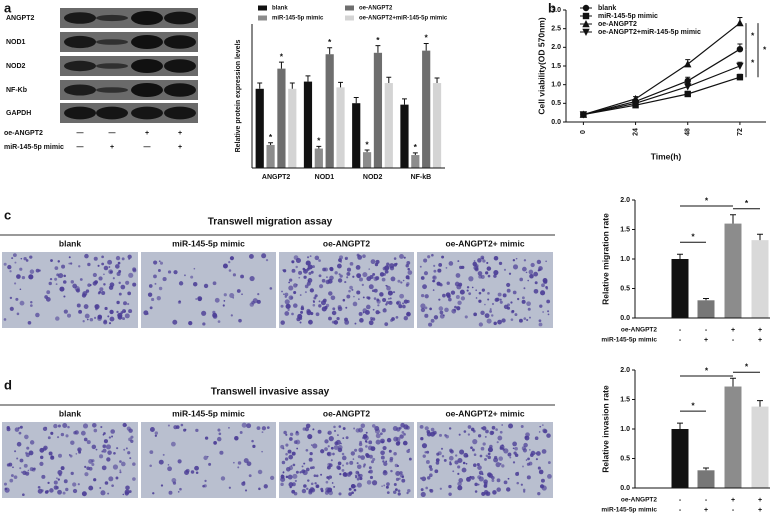 This screenshot has width=783, height=524. Describe the element at coordinates (680, 510) in the screenshot. I see `condition-sign: -` at that location.